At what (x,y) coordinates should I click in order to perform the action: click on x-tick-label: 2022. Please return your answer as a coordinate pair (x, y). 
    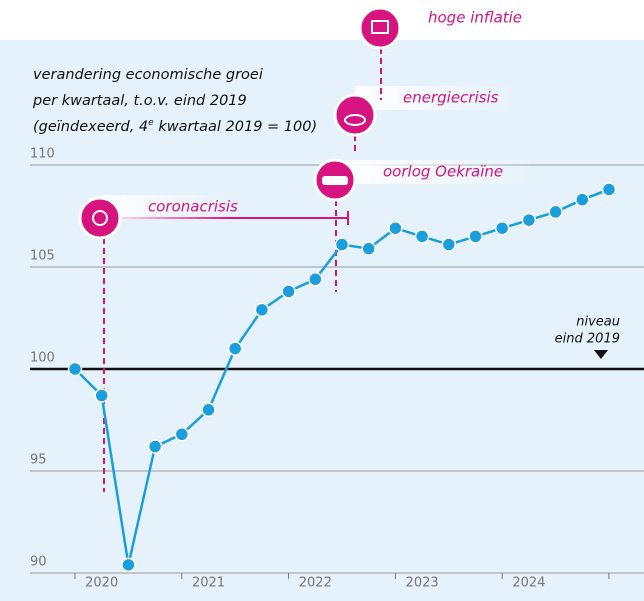
    Looking at the image, I should click on (315, 583).